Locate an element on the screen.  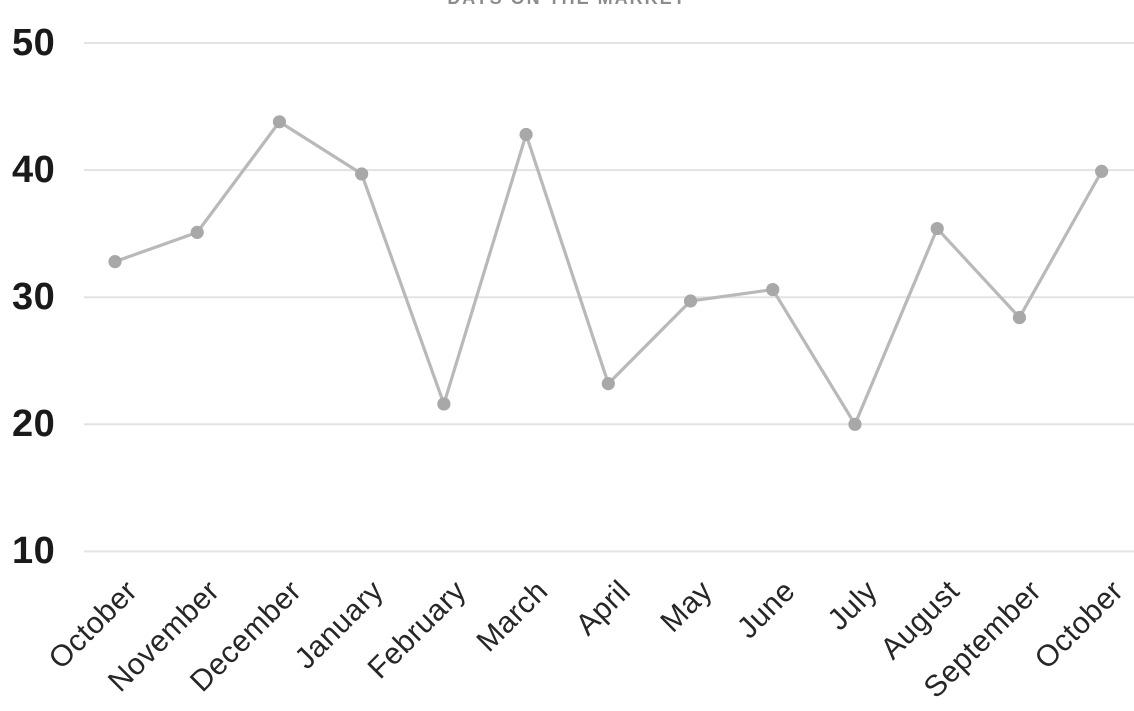
y-axis-tick-label: 30 is located at coordinates (34, 297).